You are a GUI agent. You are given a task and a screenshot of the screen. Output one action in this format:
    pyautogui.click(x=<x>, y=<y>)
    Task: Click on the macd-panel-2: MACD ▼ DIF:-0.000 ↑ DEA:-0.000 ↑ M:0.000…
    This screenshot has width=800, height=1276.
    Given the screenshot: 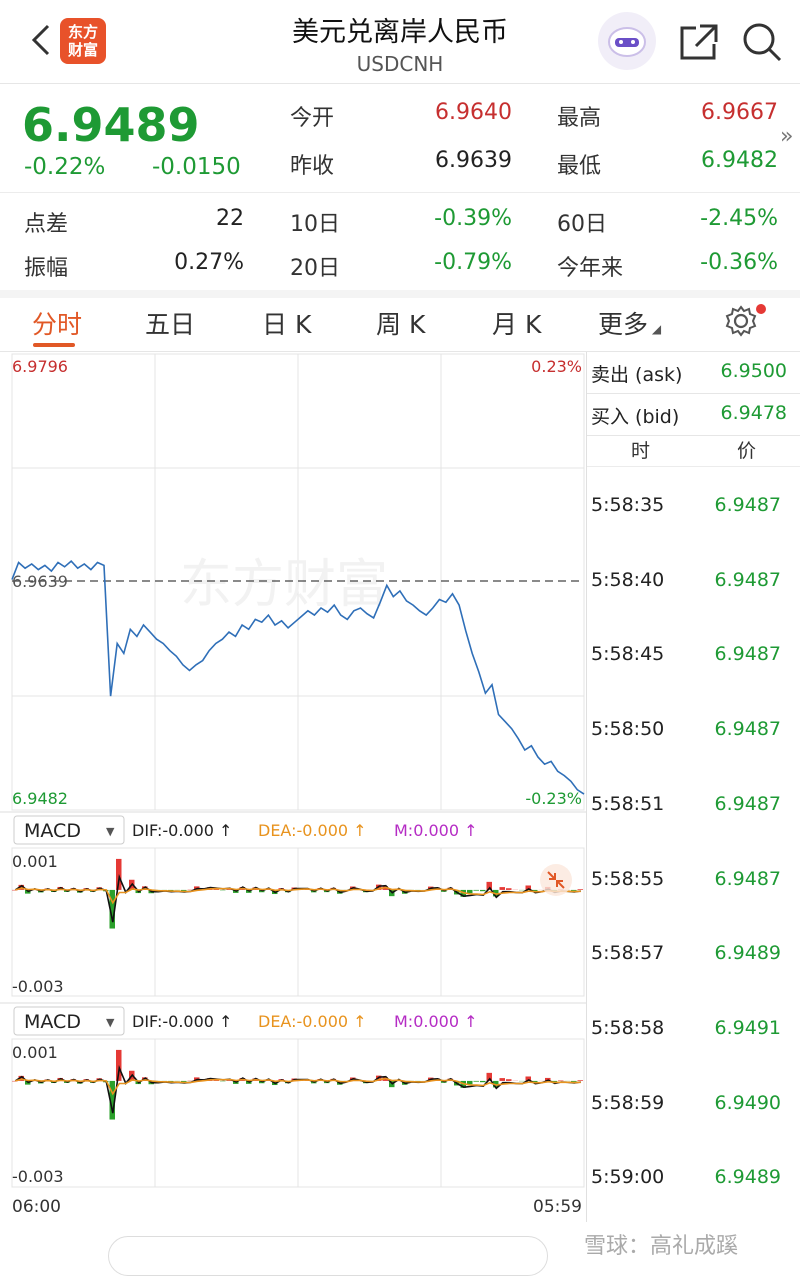 What is the action you would take?
    pyautogui.click(x=293, y=1095)
    